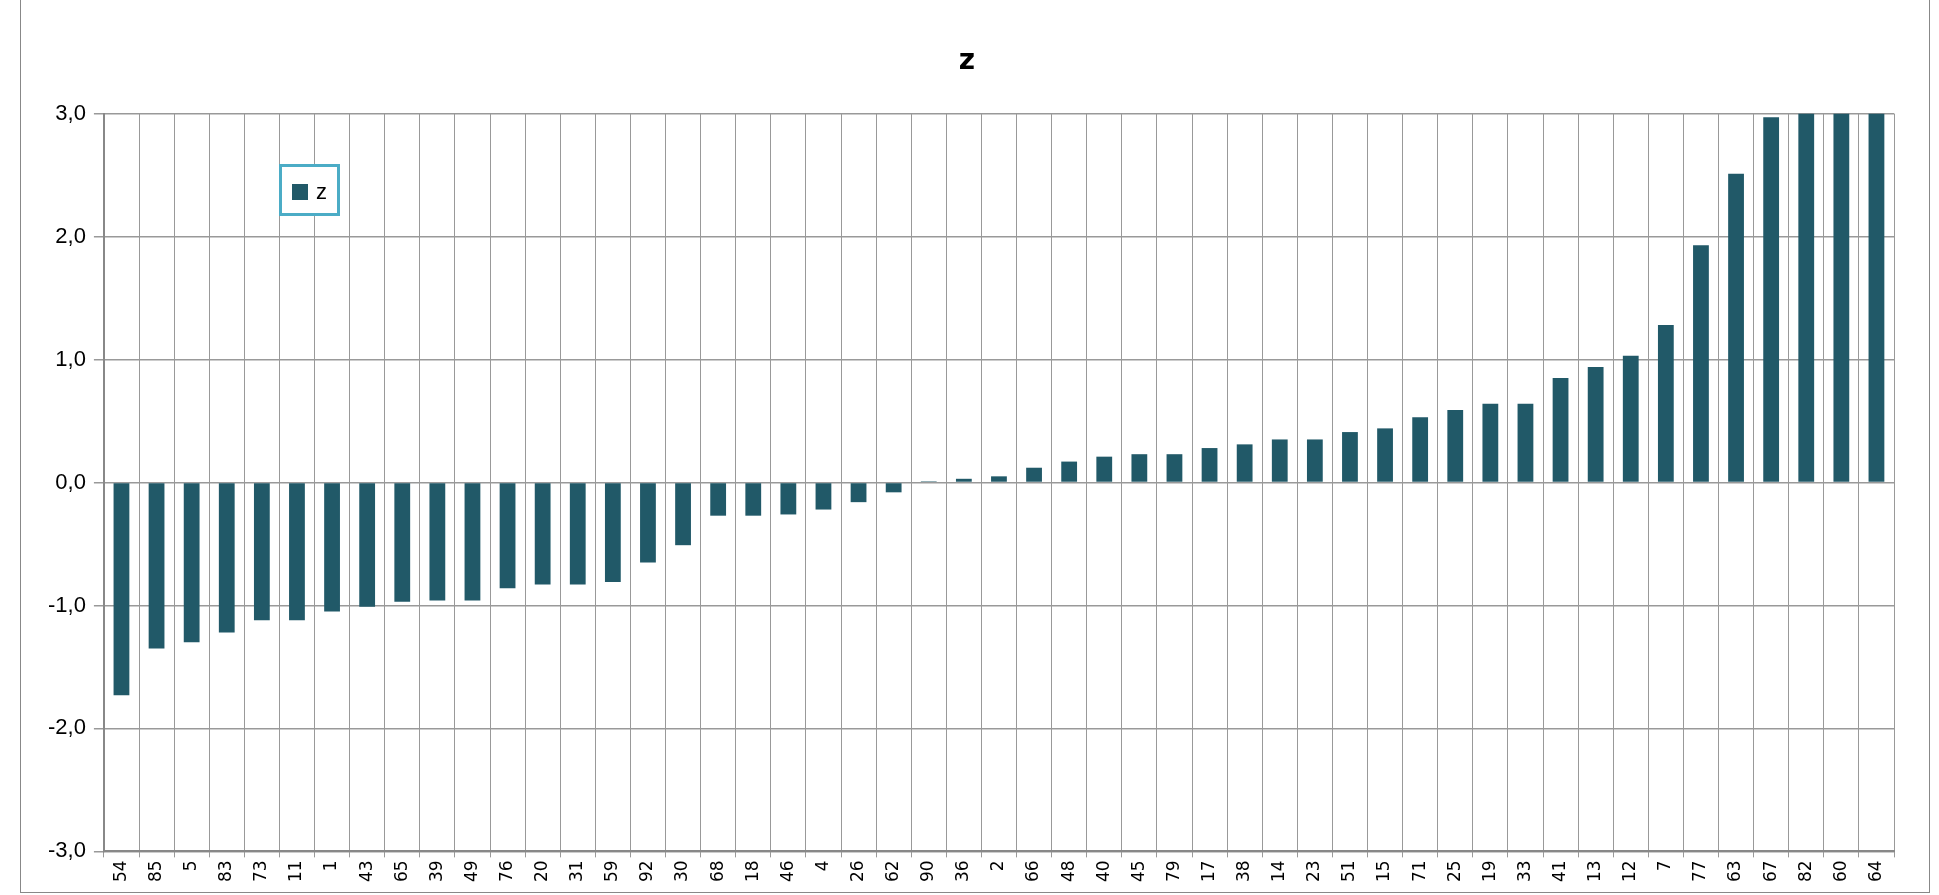 The width and height of the screenshot is (1939, 895). I want to click on x-tick-label: 41, so click(1558, 871).